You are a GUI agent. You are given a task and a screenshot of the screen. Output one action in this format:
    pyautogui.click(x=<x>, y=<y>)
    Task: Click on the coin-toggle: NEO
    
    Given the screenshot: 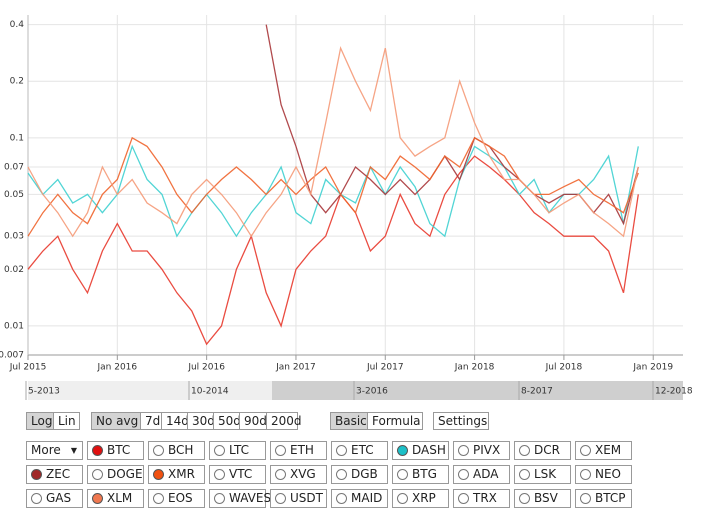 What is the action you would take?
    pyautogui.click(x=603, y=474)
    